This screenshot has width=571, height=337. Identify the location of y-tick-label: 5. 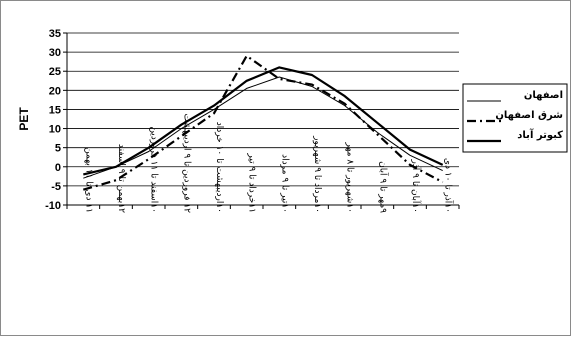
(58, 149).